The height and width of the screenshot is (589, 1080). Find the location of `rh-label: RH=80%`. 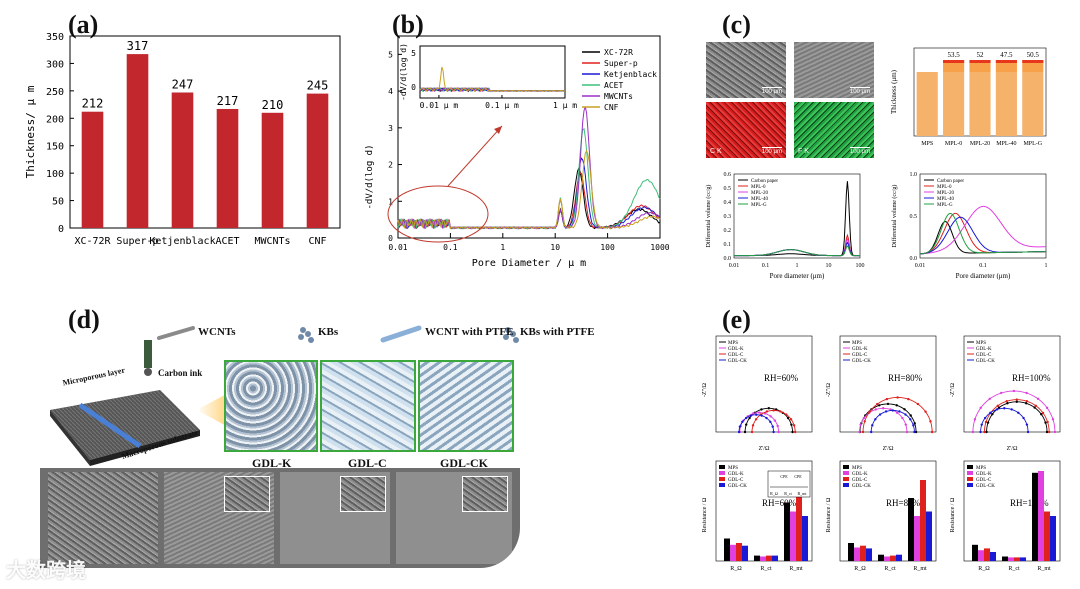

rh-label: RH=80% is located at coordinates (903, 503).